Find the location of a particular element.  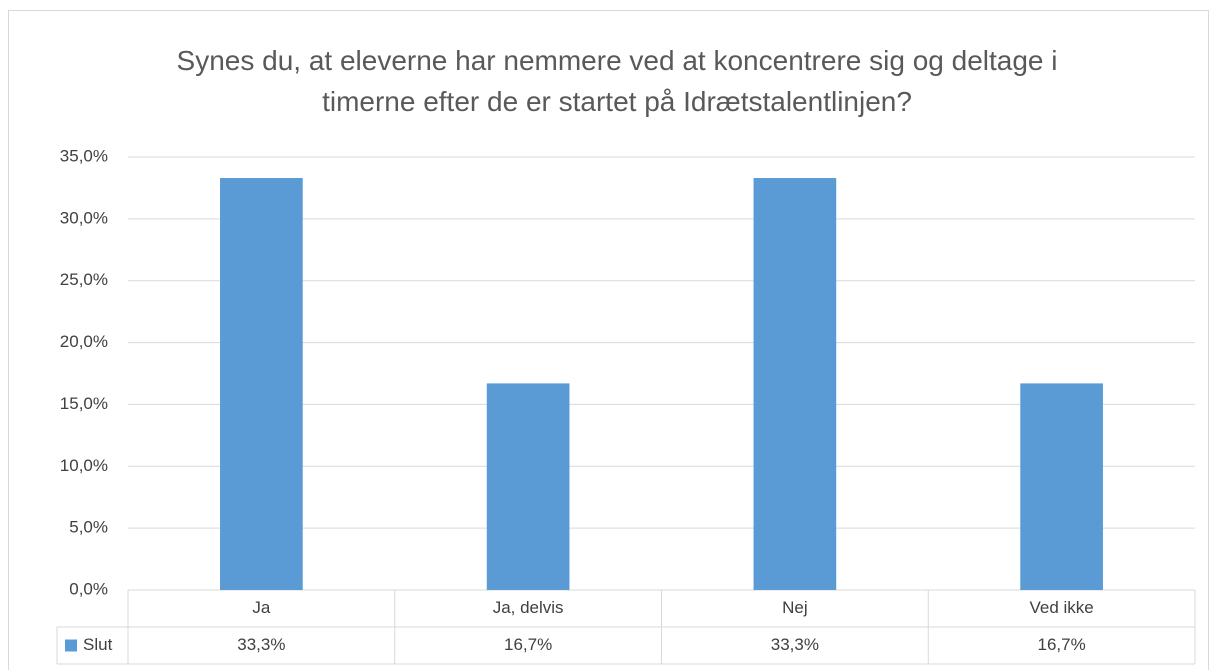

x-tick-label: Nej is located at coordinates (795, 607).